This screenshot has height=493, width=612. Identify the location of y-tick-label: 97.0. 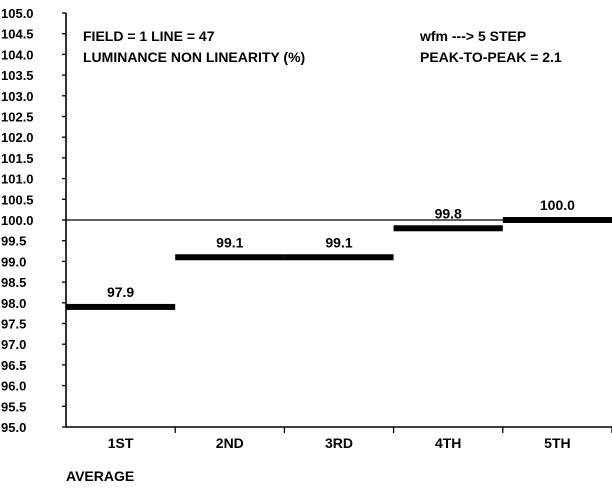
(13, 344).